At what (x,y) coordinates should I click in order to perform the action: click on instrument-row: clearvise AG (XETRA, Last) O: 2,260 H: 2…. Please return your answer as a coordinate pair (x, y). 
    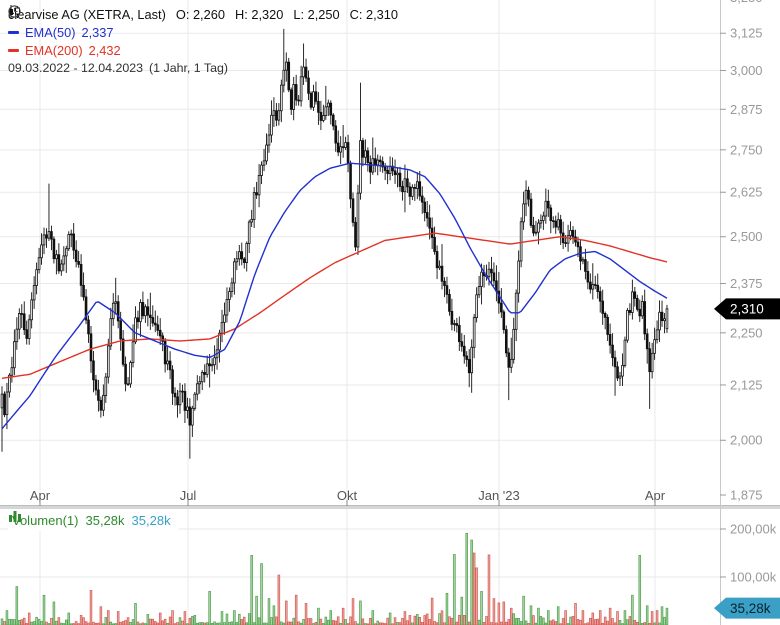
    Looking at the image, I should click on (203, 14).